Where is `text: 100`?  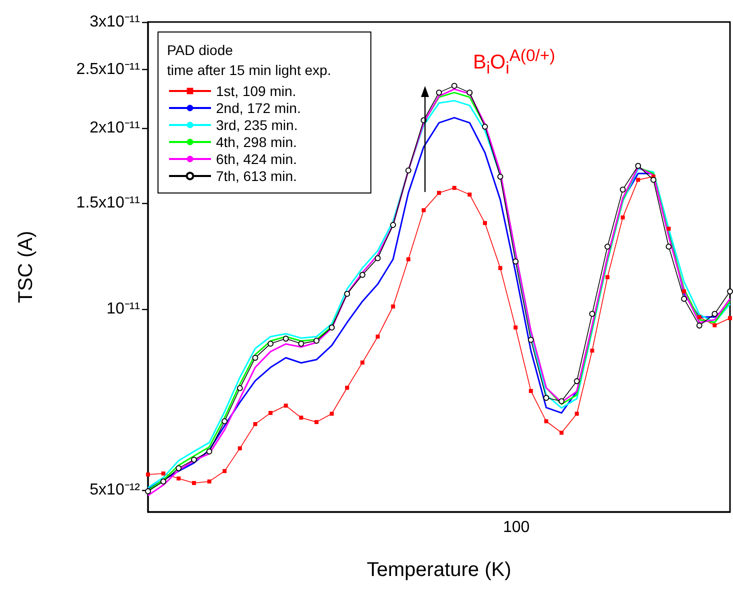 text: 100 is located at coordinates (516, 528).